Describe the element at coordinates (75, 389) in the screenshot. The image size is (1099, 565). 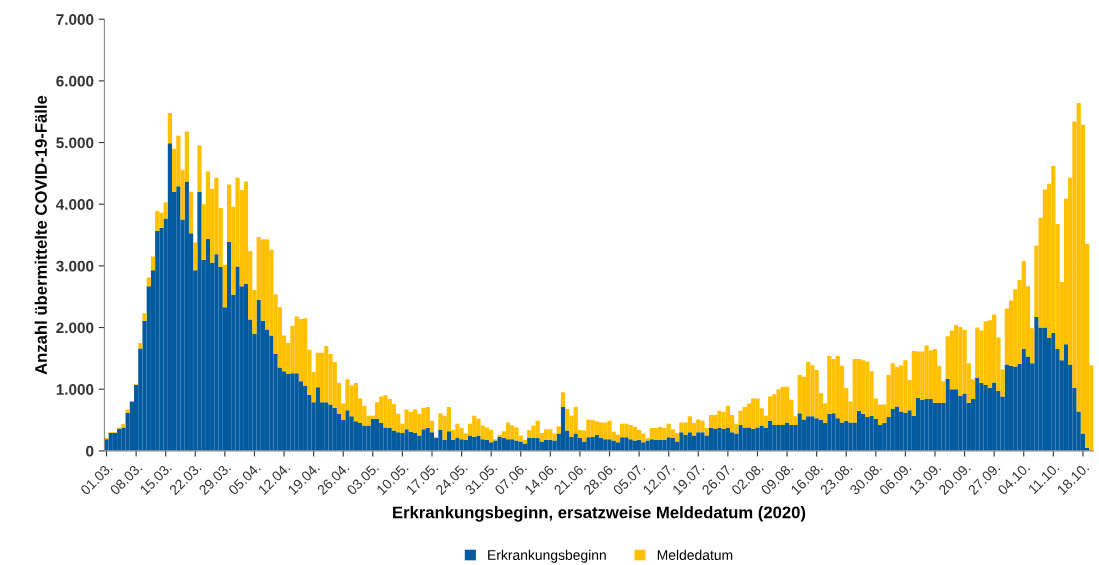
I see `y-tick-label: 1.000` at that location.